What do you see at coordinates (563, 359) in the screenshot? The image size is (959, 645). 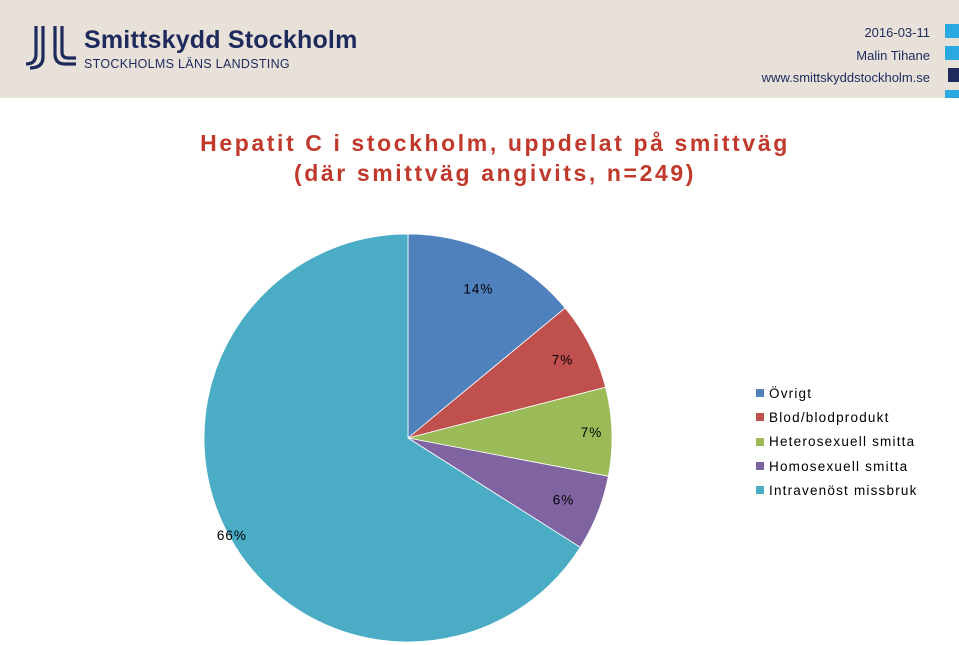 I see `data-label-blod-blodprodukt: 7%` at bounding box center [563, 359].